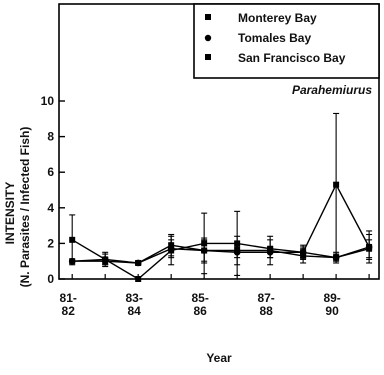 This screenshot has width=384, height=375. I want to click on series-line-tomales, so click(221, 255).